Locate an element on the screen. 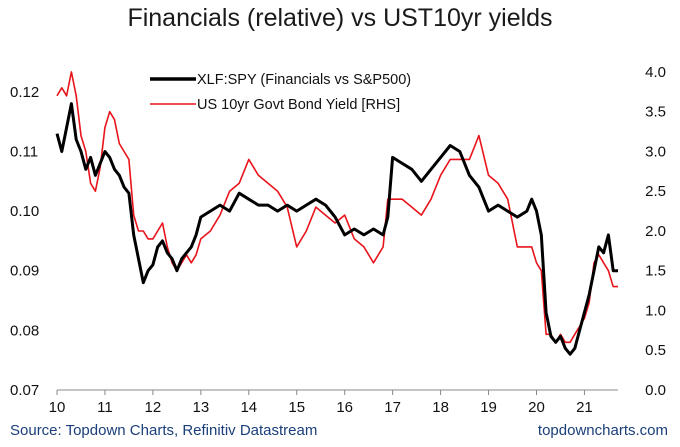 This screenshot has width=680, height=447. y-right-tick-label: 2.0 is located at coordinates (655, 231).